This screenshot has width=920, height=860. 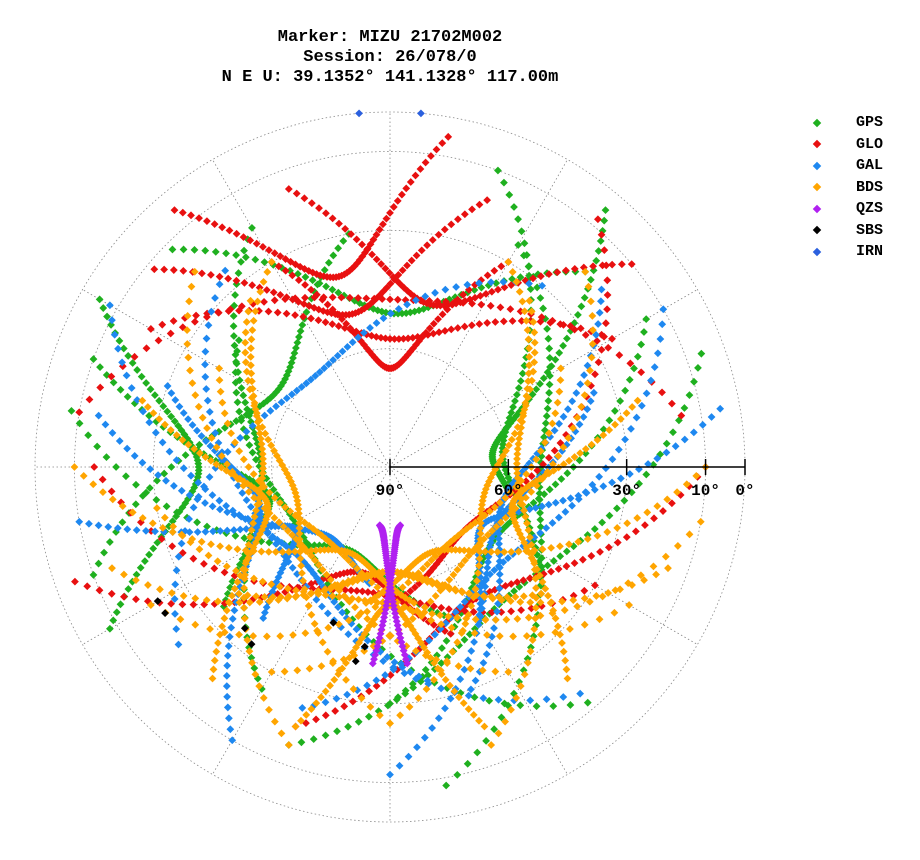 What do you see at coordinates (244, 628) in the screenshot?
I see `point-sbs` at bounding box center [244, 628].